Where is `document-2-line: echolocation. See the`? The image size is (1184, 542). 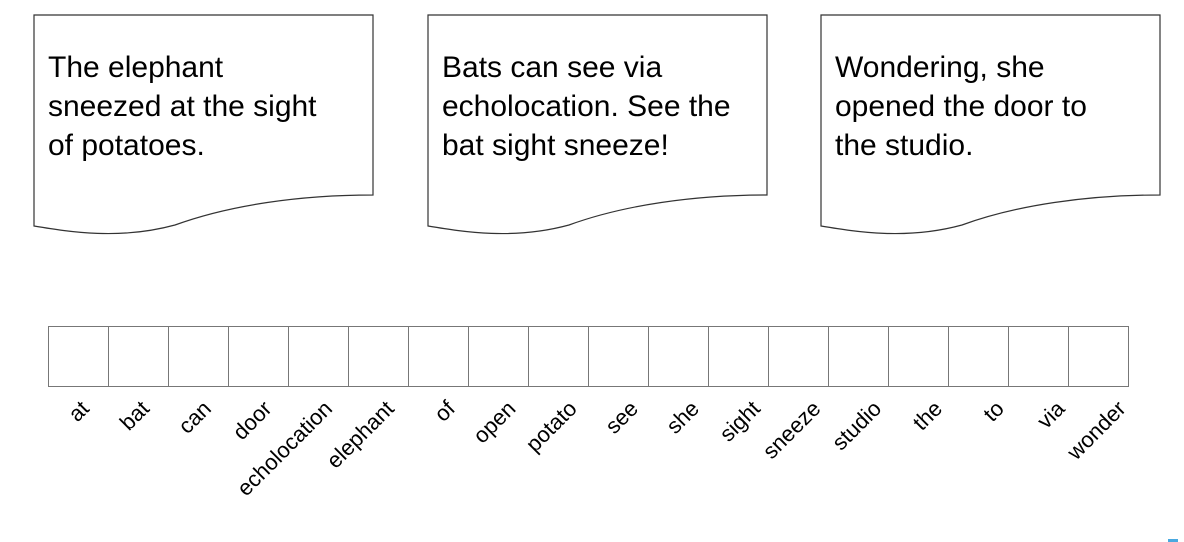 document-2-line: echolocation. See the is located at coordinates (586, 106).